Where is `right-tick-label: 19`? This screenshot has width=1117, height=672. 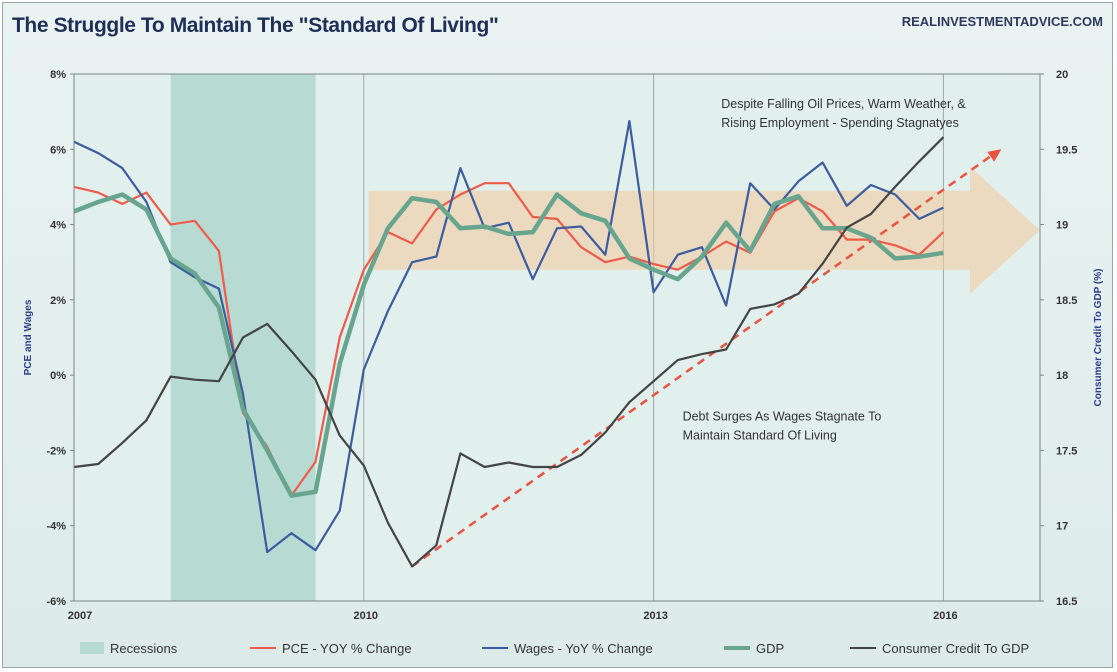 right-tick-label: 19 is located at coordinates (1062, 226).